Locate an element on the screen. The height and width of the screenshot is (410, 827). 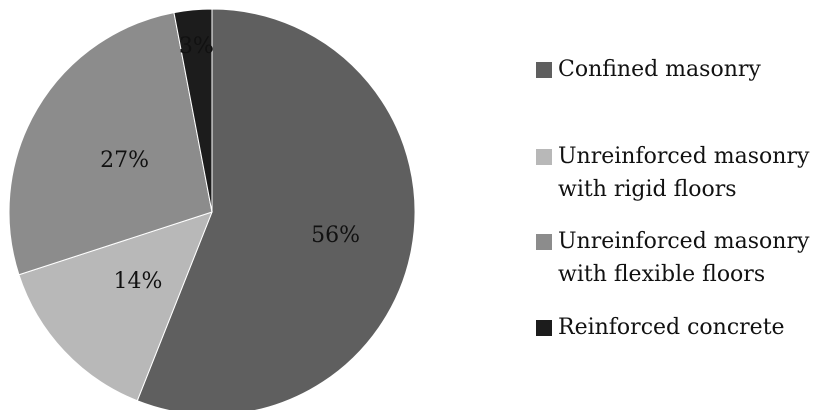
legend-label-line: Reinforced concrete is located at coordinates (671, 327).